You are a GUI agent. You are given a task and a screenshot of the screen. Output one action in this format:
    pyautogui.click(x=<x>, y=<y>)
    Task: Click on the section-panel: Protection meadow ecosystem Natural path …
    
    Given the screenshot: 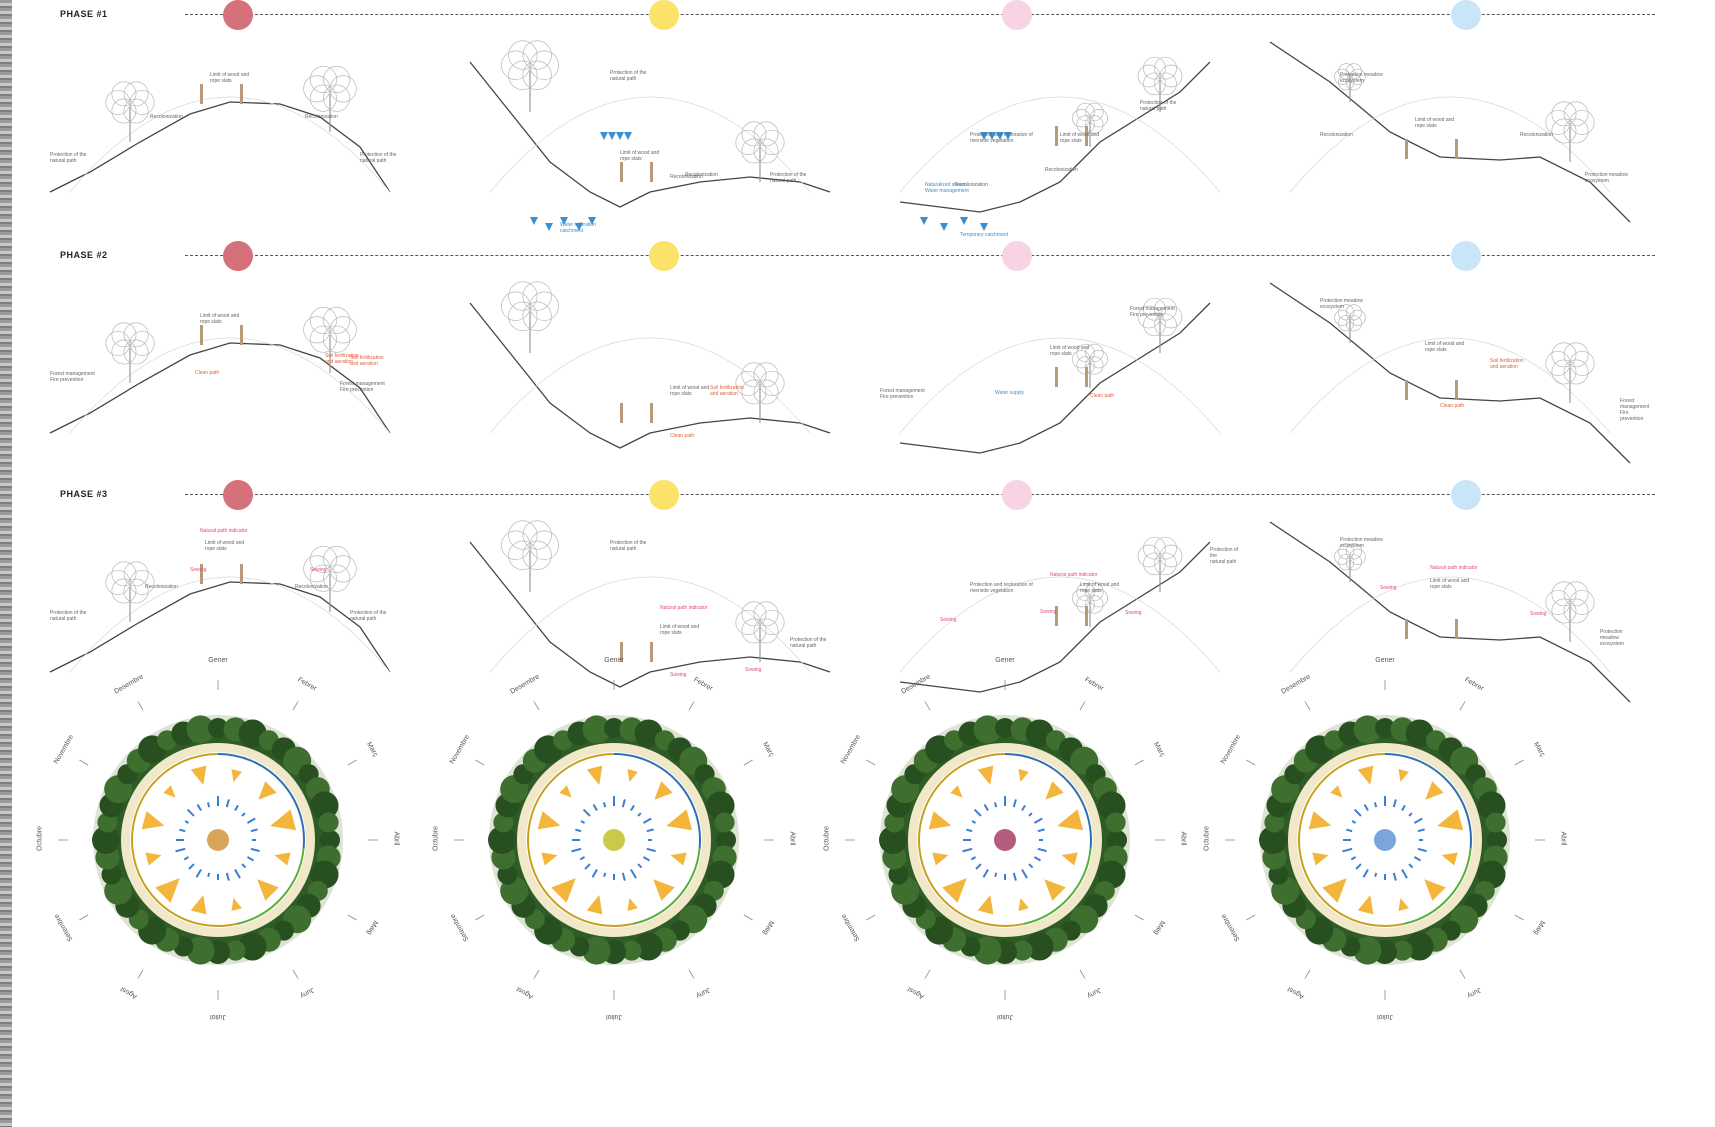 What is the action you would take?
    pyautogui.click(x=1450, y=612)
    